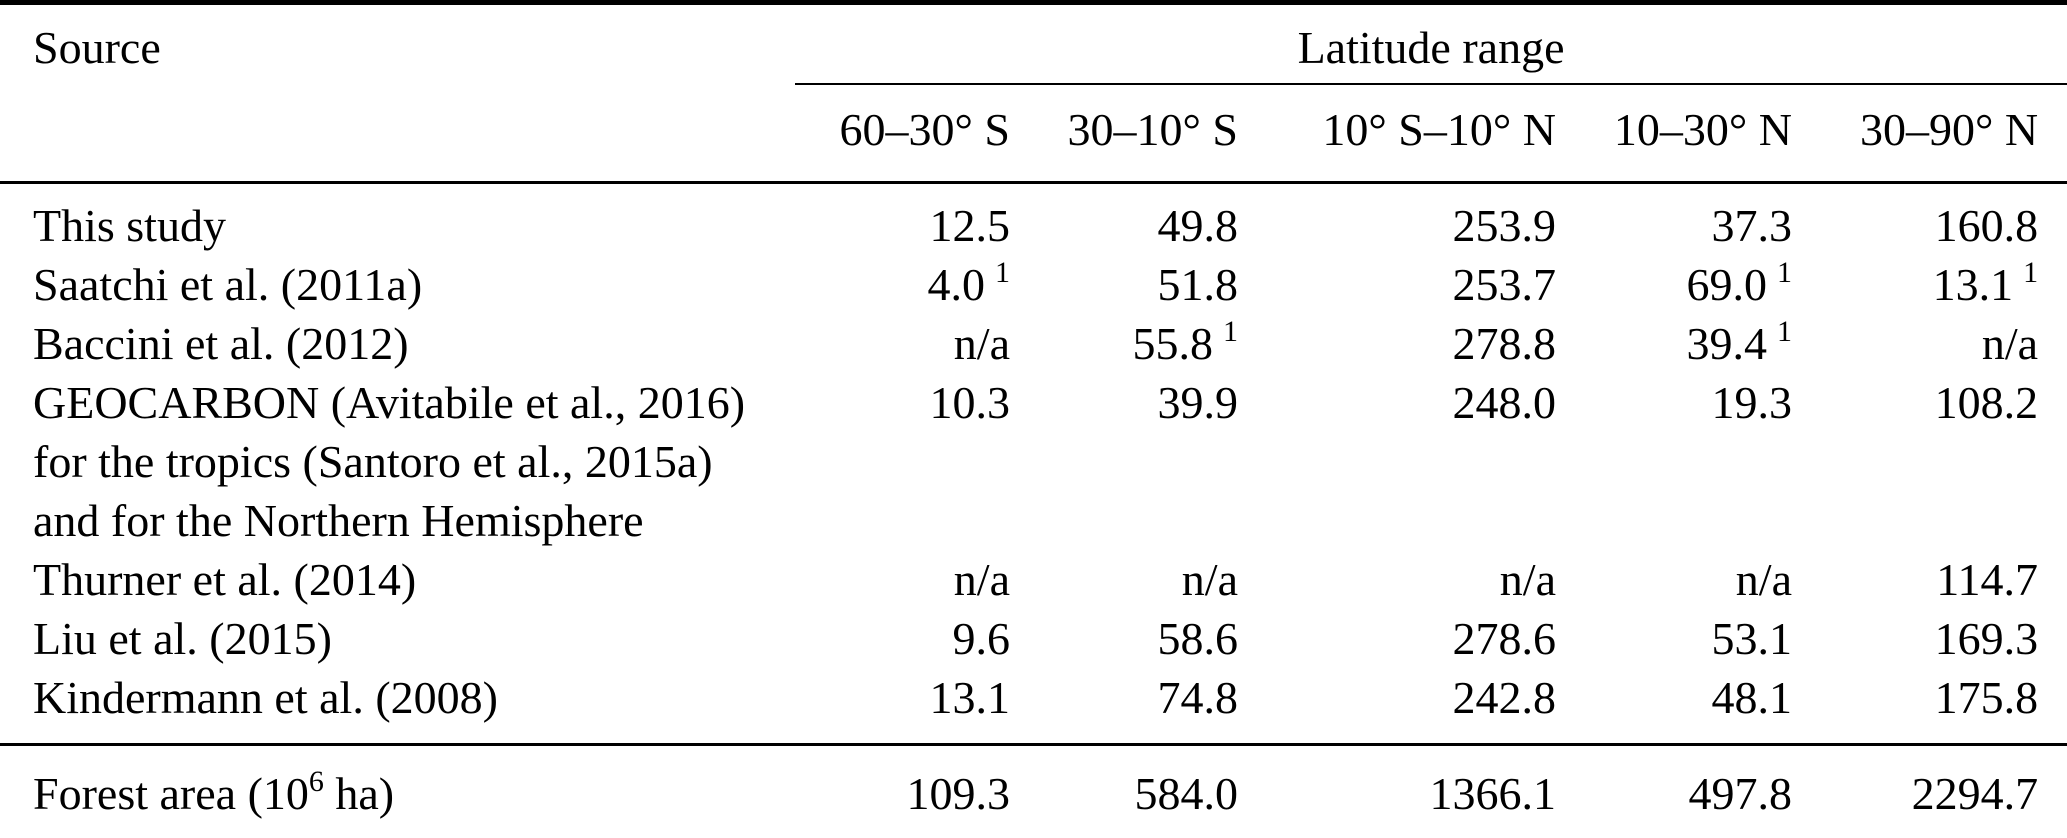 This screenshot has width=2067, height=838. What do you see at coordinates (1397, 284) in the screenshot?
I see `cell-value: 253.7` at bounding box center [1397, 284].